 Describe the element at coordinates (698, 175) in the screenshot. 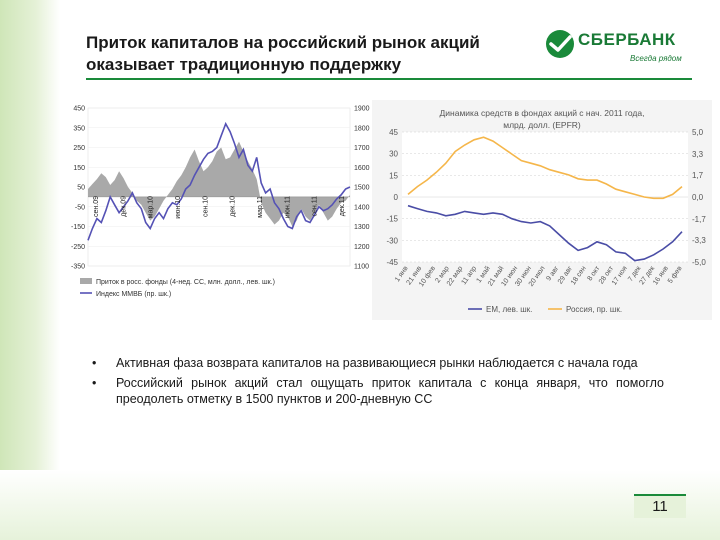

I see `chart2-yright-tick: 1,7` at that location.